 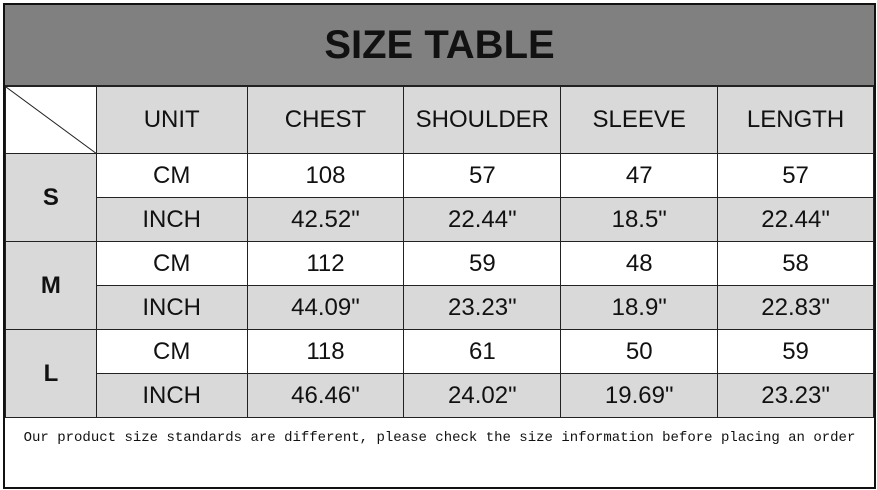 I want to click on value-cell: 48, so click(x=639, y=263).